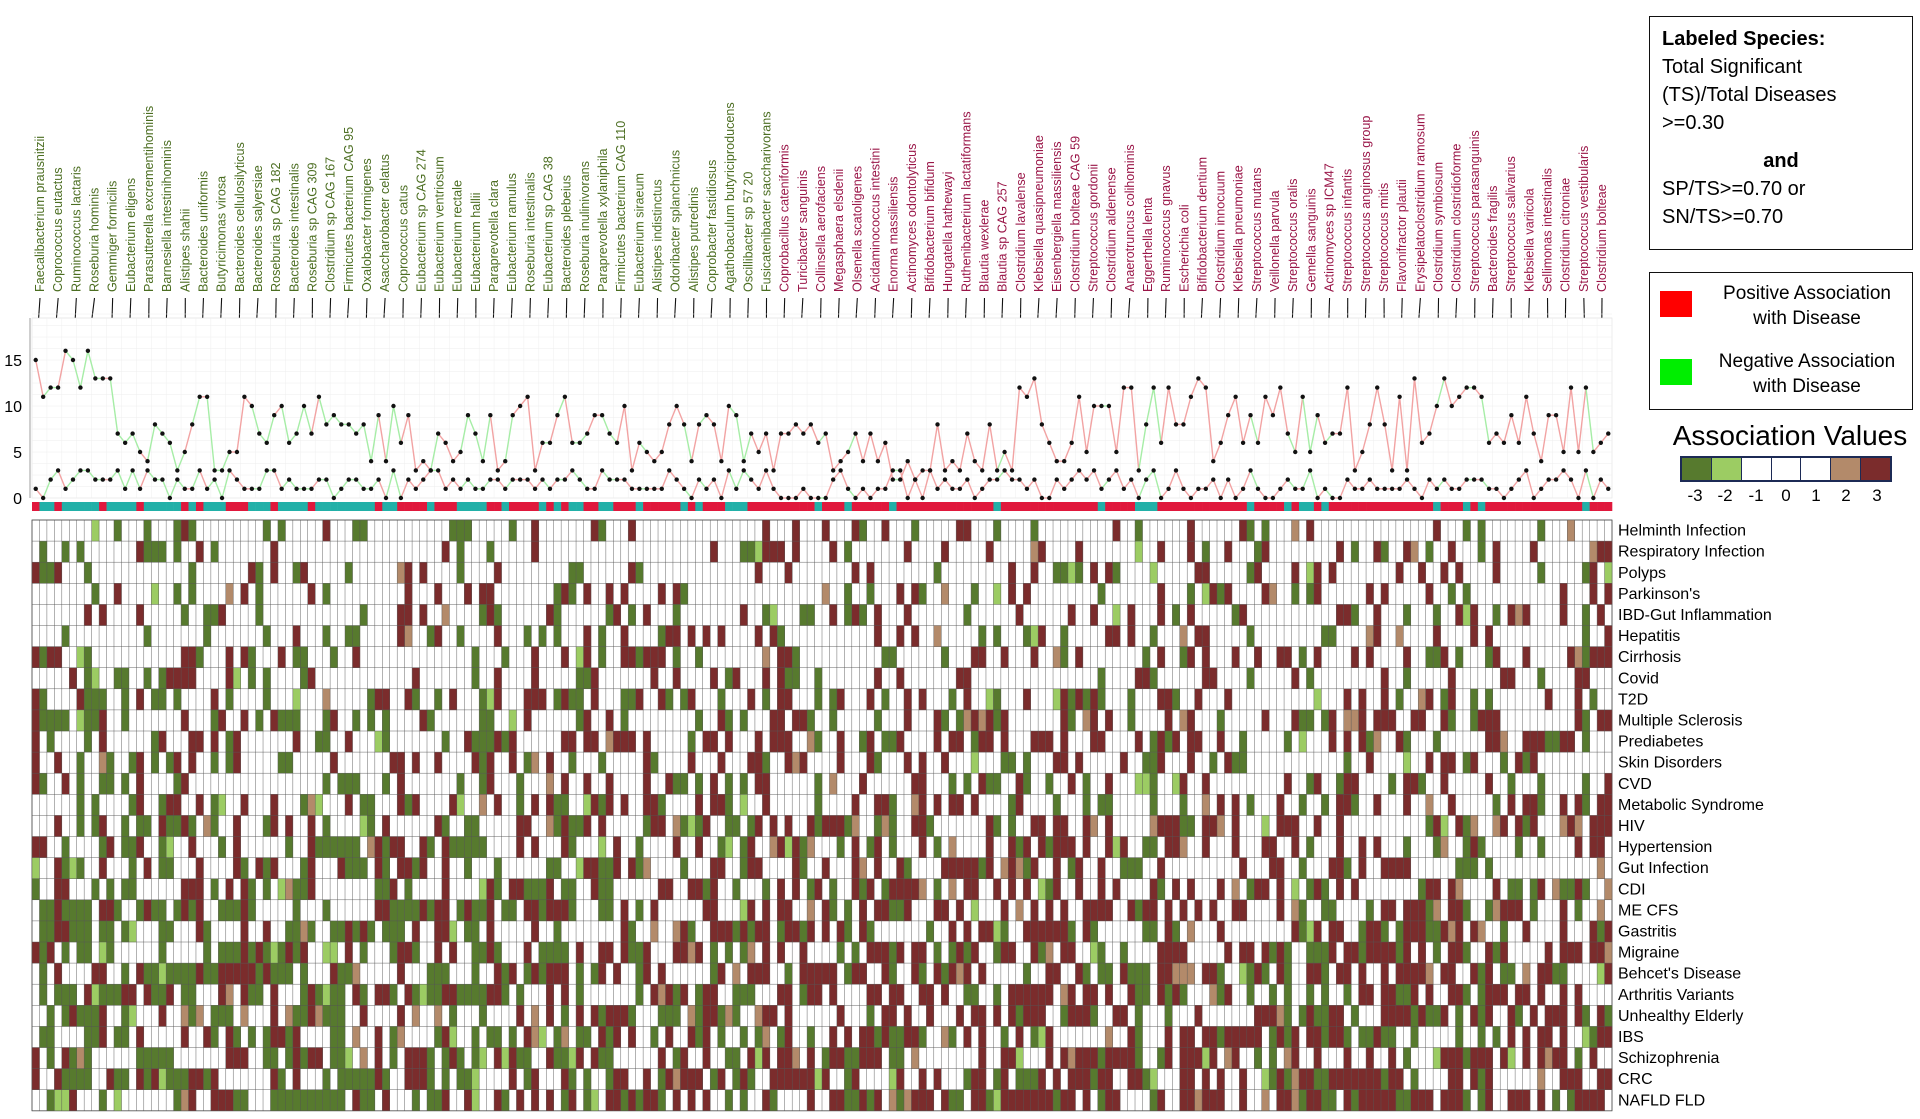  I want to click on scale-cell-minus3, so click(1697, 469).